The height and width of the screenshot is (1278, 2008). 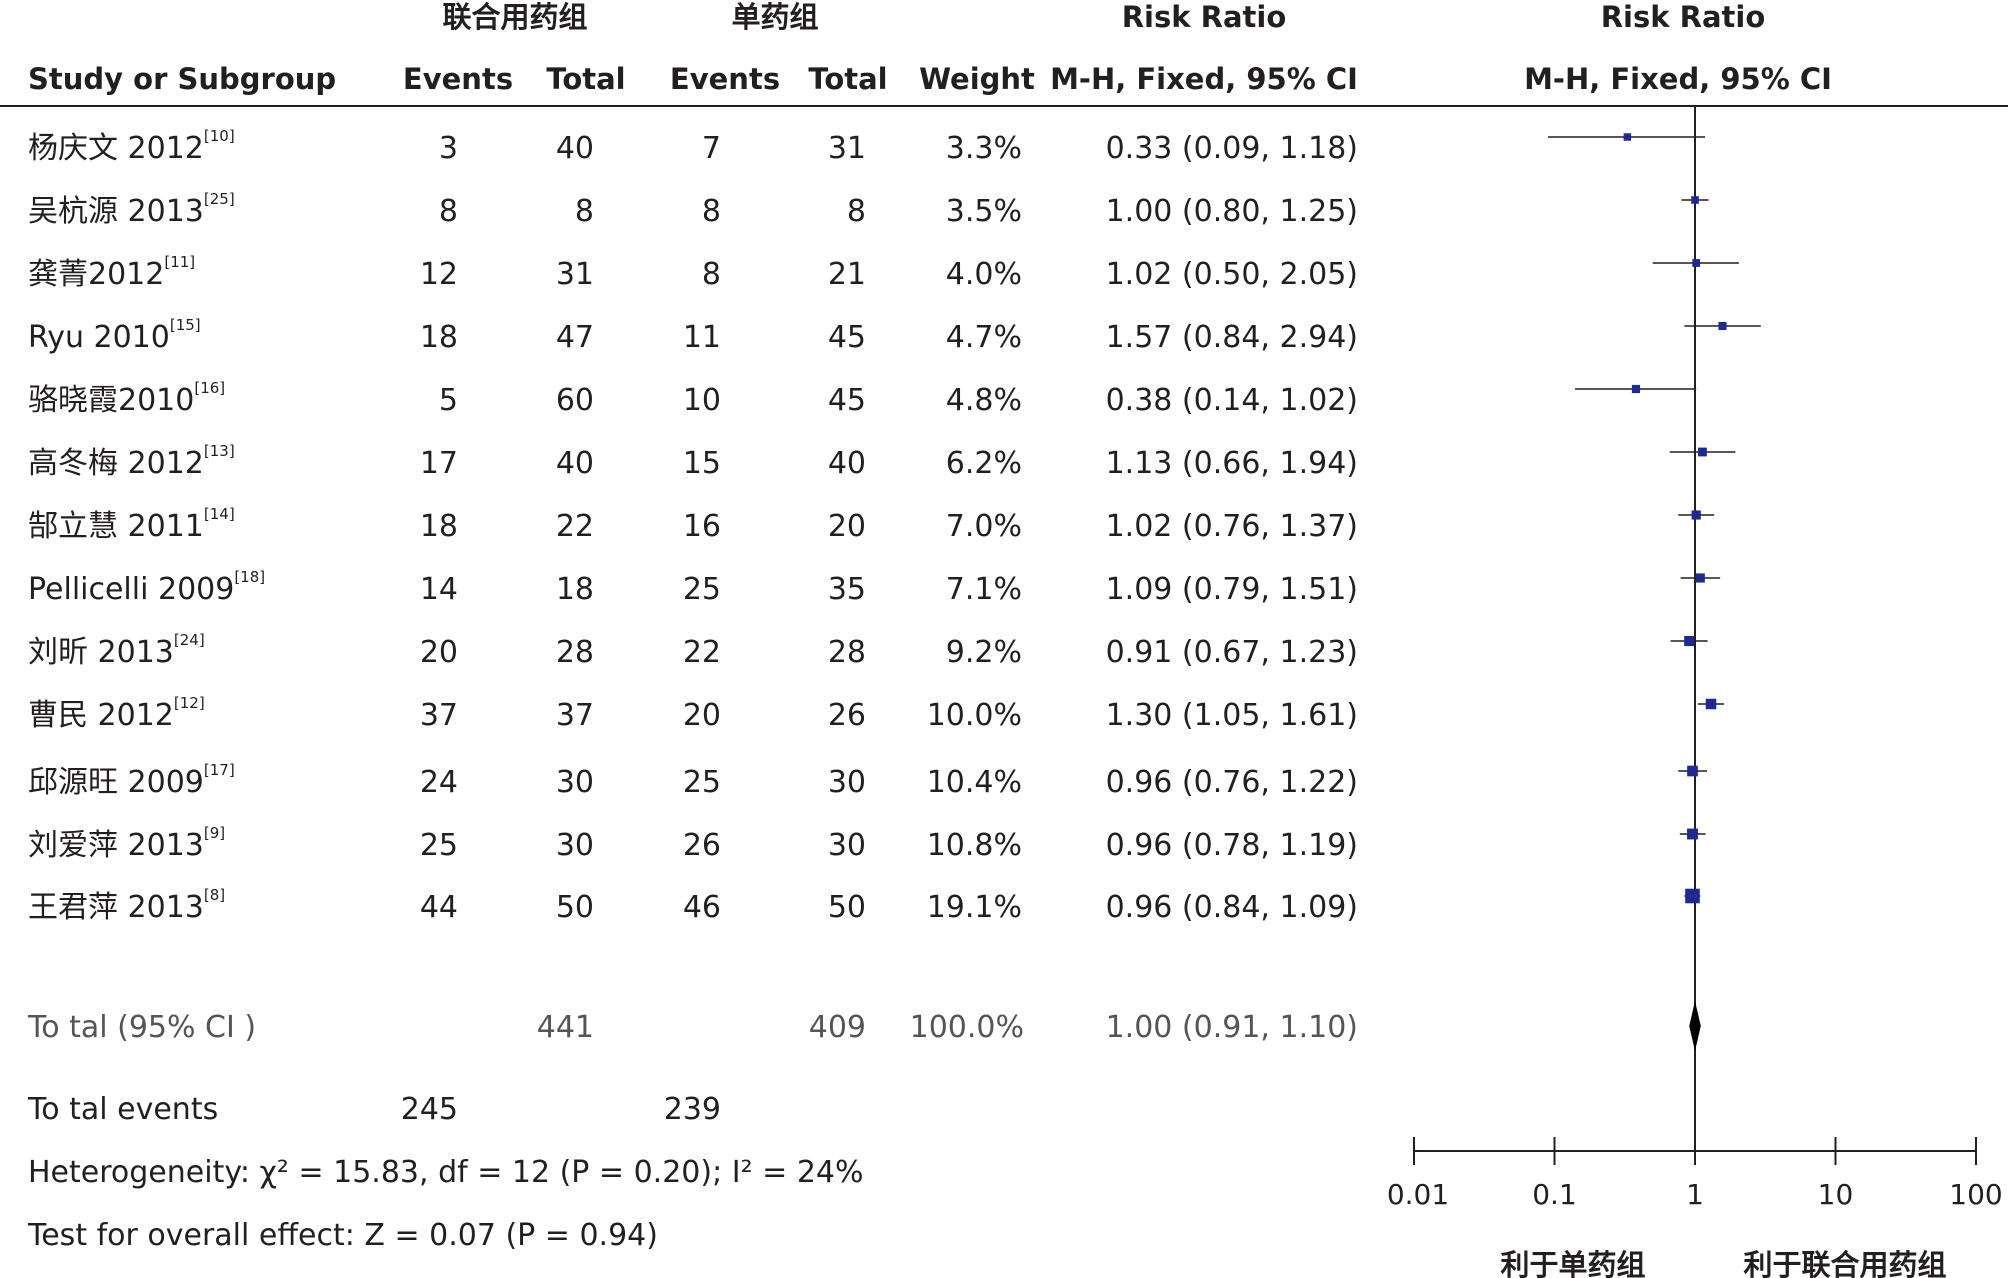 I want to click on treatment-total: 47, so click(x=574, y=337).